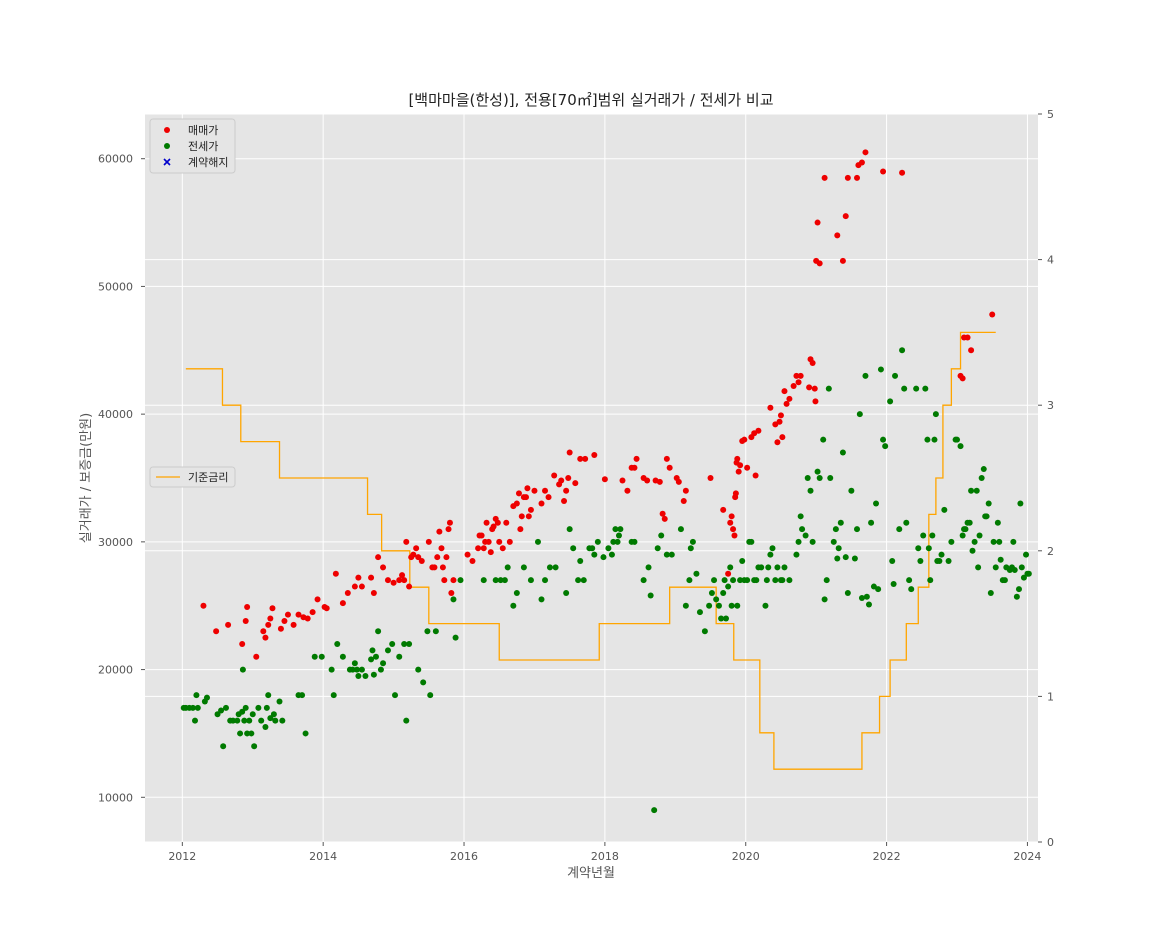 The width and height of the screenshot is (1155, 945). Describe the element at coordinates (887, 856) in the screenshot. I see `x-tick-label: 2022` at that location.